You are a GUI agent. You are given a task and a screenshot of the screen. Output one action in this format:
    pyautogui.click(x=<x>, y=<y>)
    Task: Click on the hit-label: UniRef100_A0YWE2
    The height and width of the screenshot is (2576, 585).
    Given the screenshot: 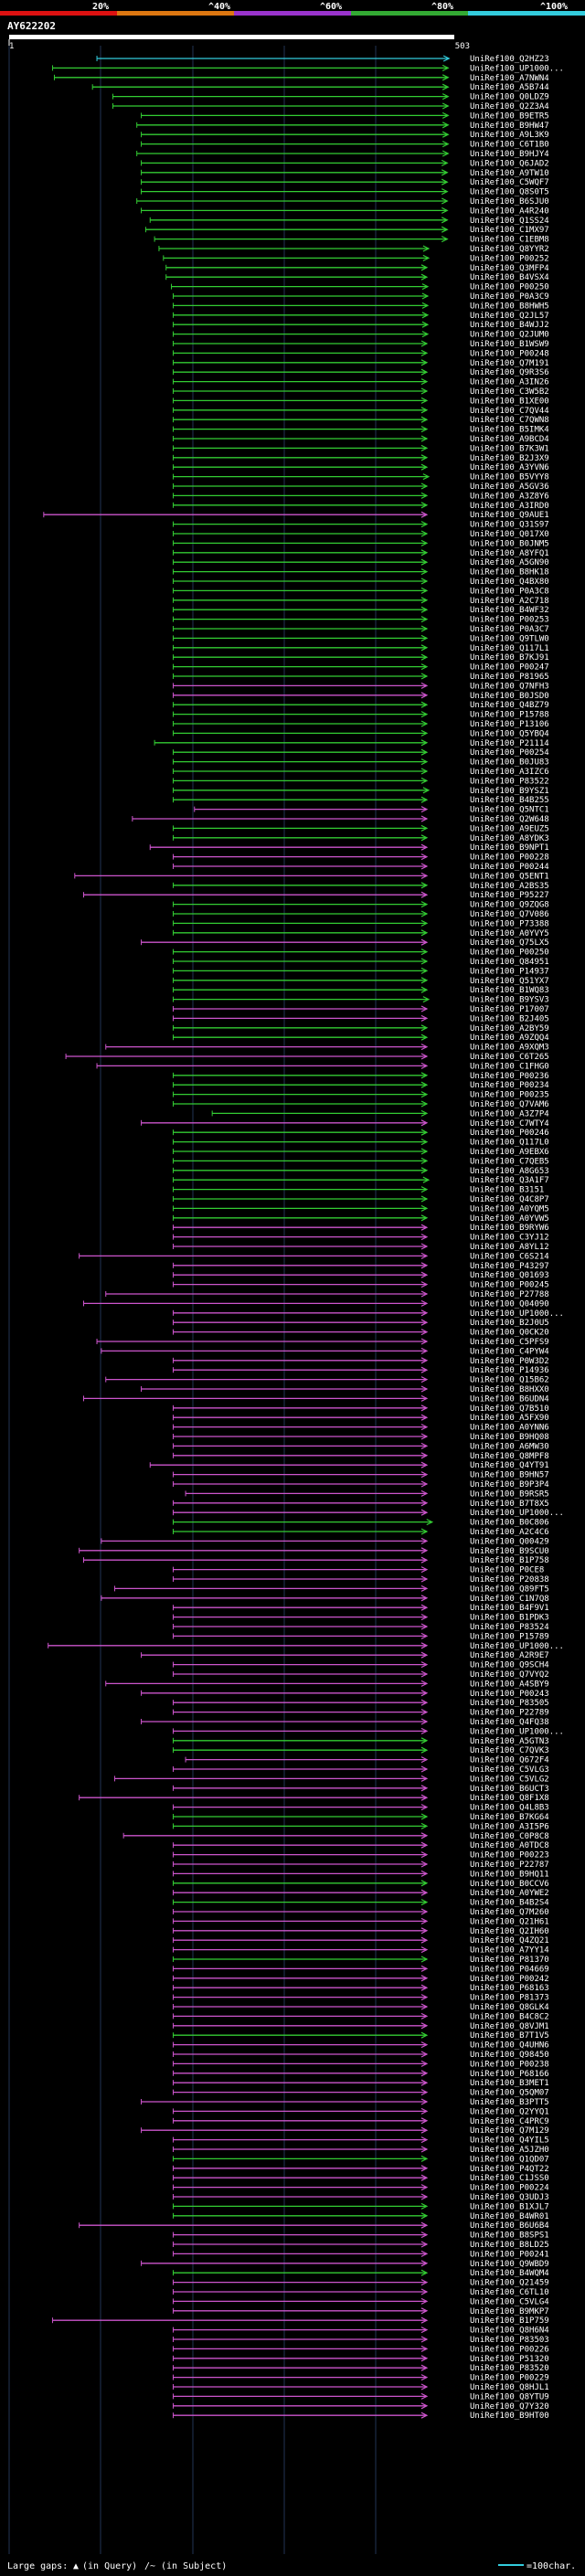 What is the action you would take?
    pyautogui.click(x=510, y=1893)
    